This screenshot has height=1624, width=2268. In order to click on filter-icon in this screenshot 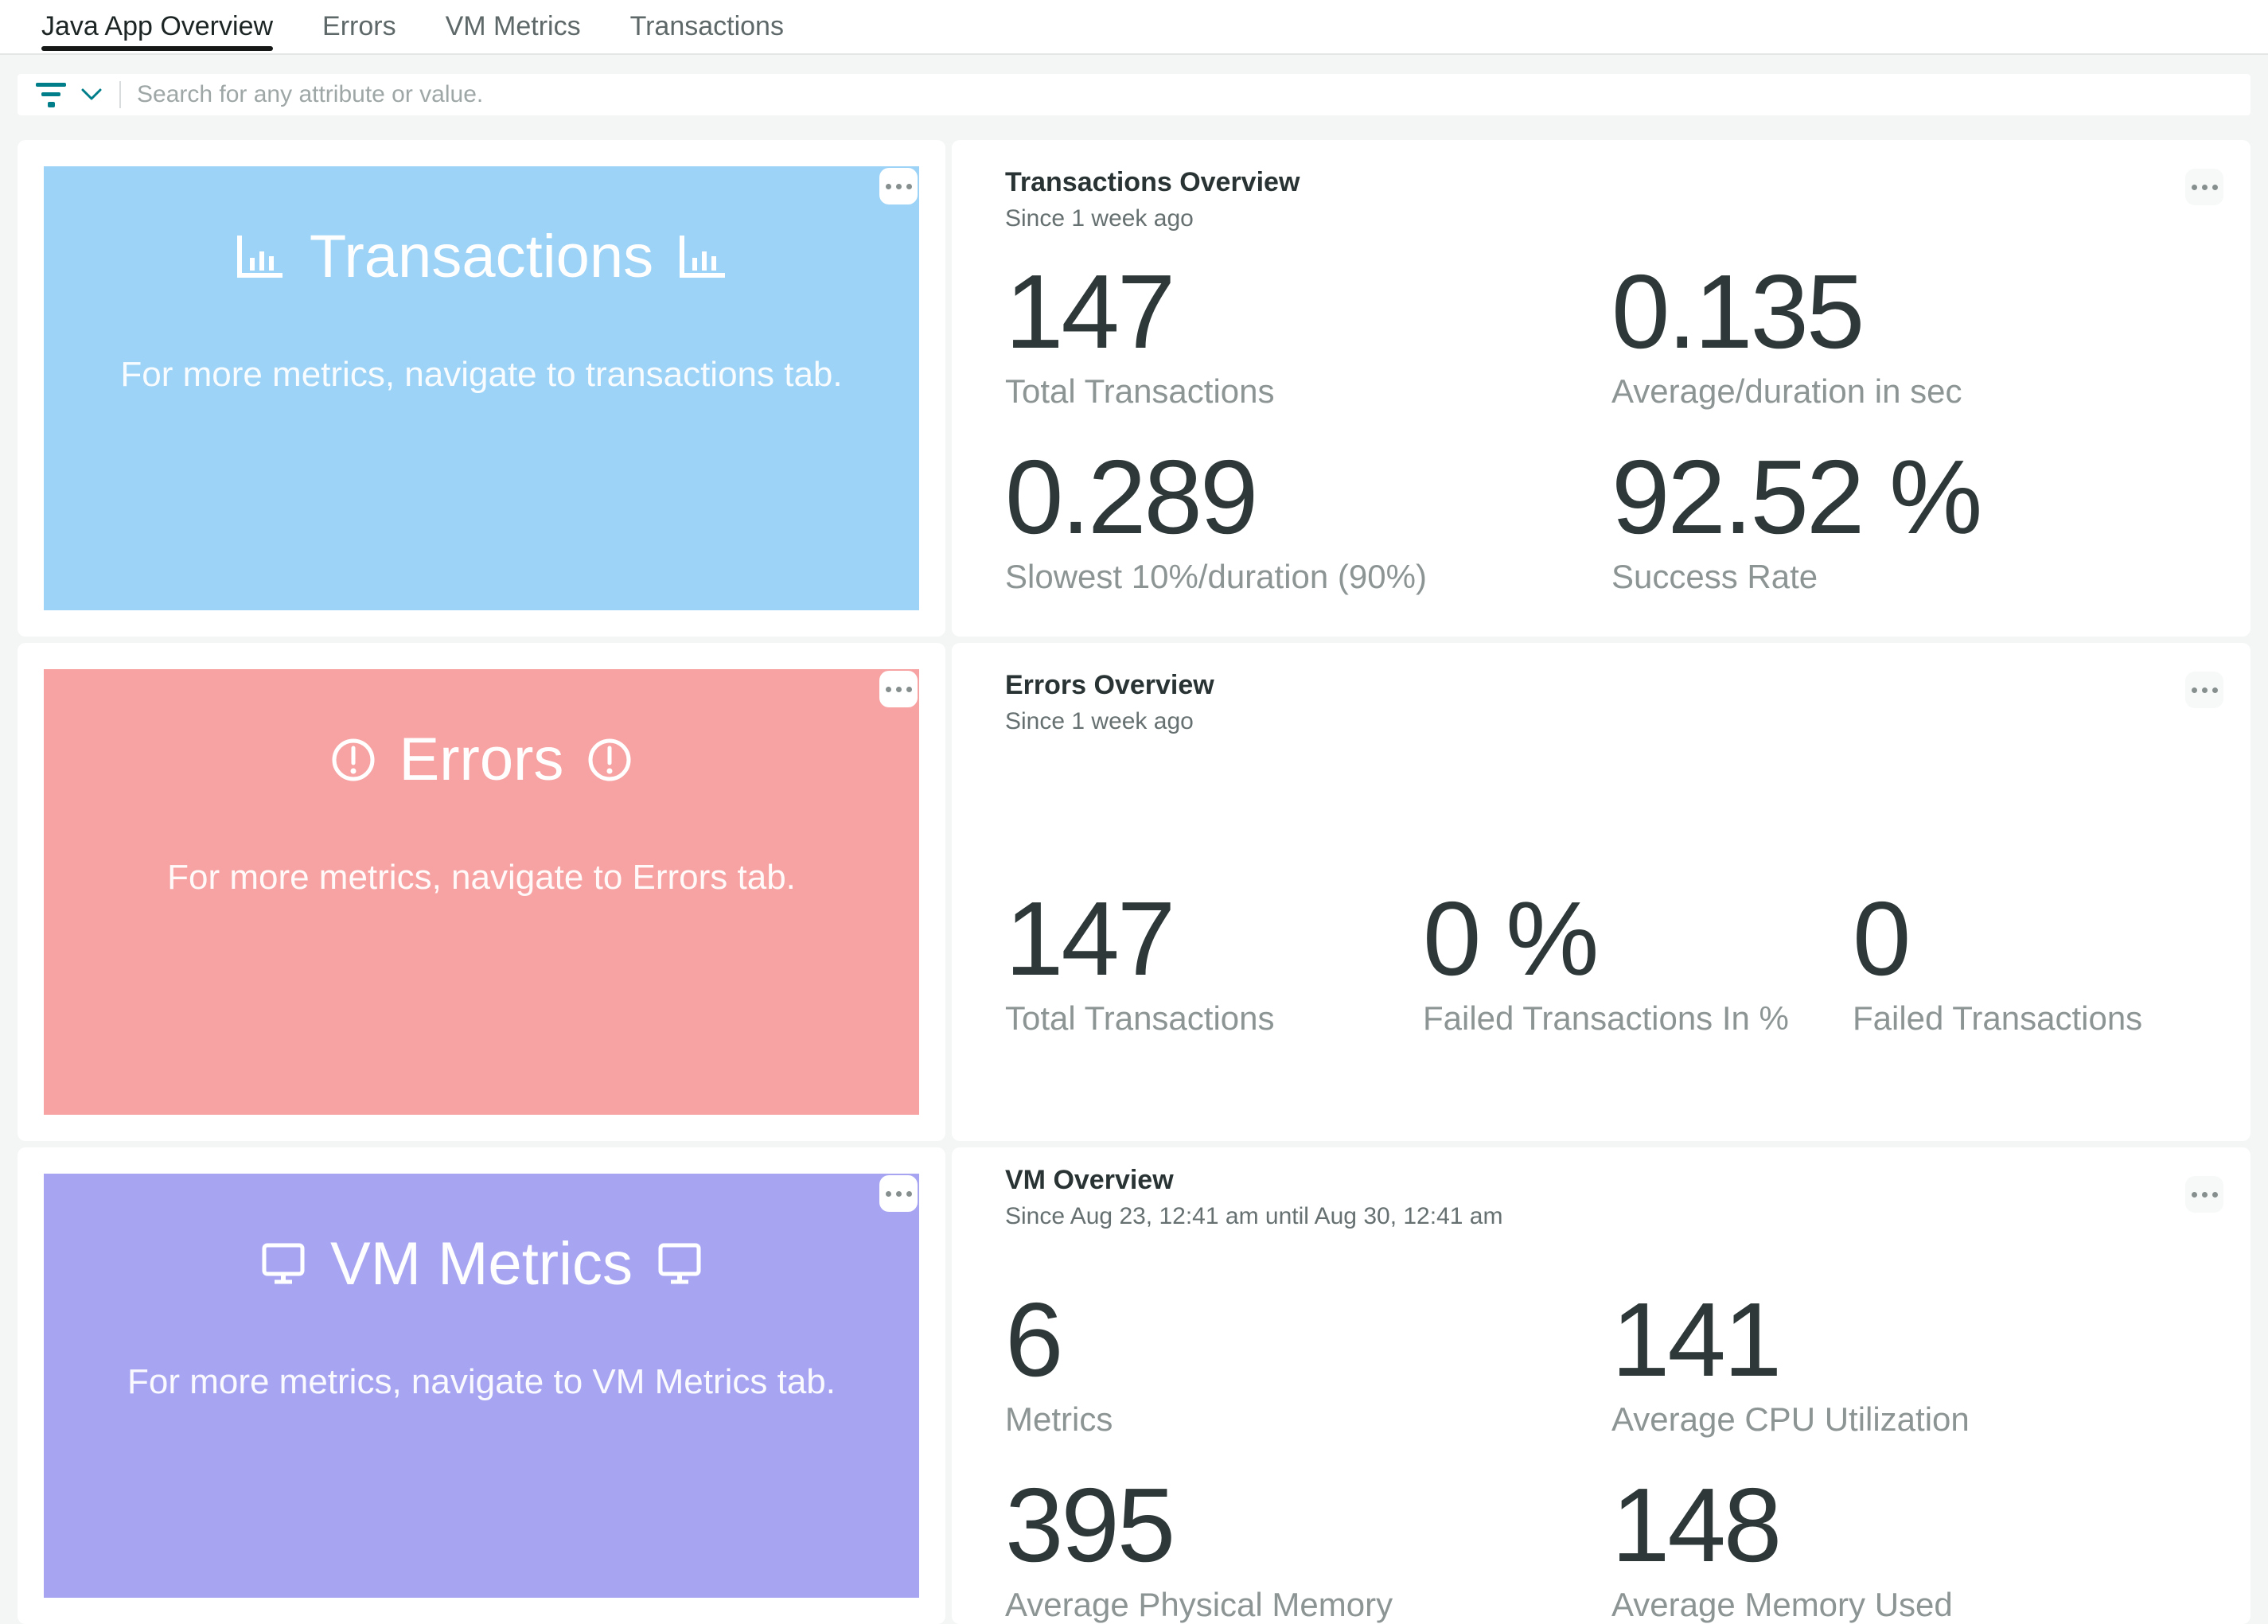, I will do `click(51, 94)`.